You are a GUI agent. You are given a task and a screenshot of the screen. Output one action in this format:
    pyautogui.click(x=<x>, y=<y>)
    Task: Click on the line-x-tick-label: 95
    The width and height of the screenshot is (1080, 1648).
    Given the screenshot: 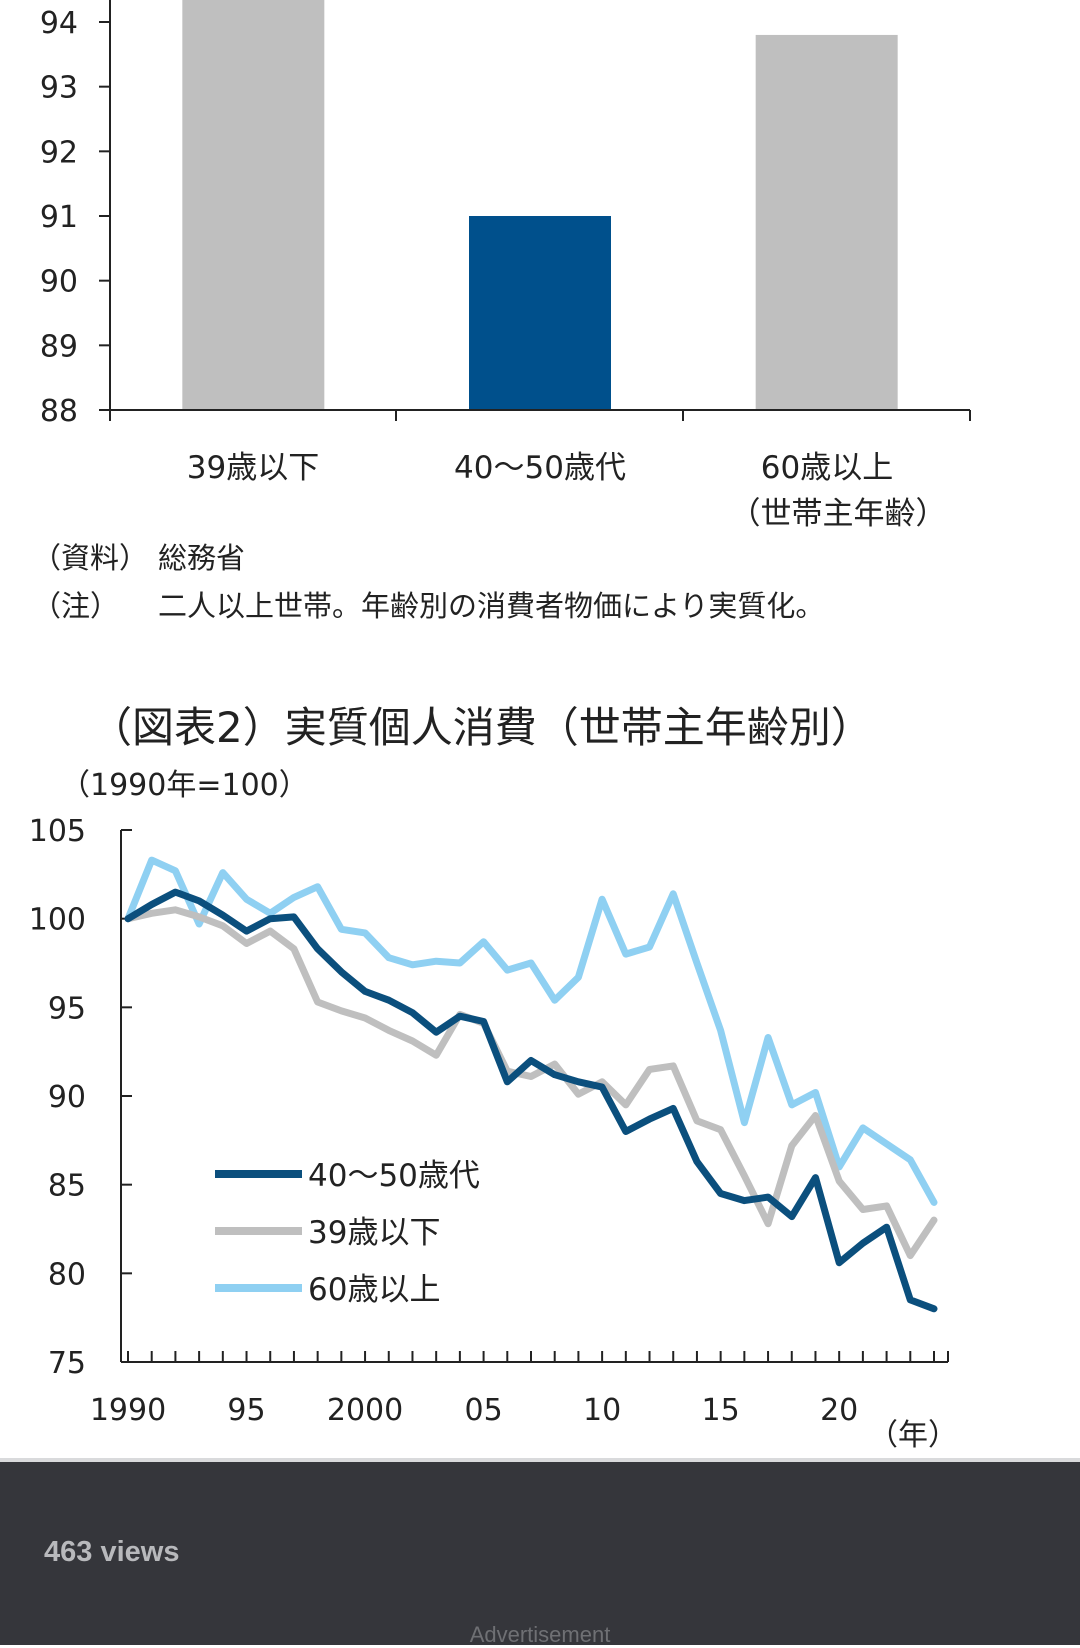 What is the action you would take?
    pyautogui.click(x=246, y=1410)
    